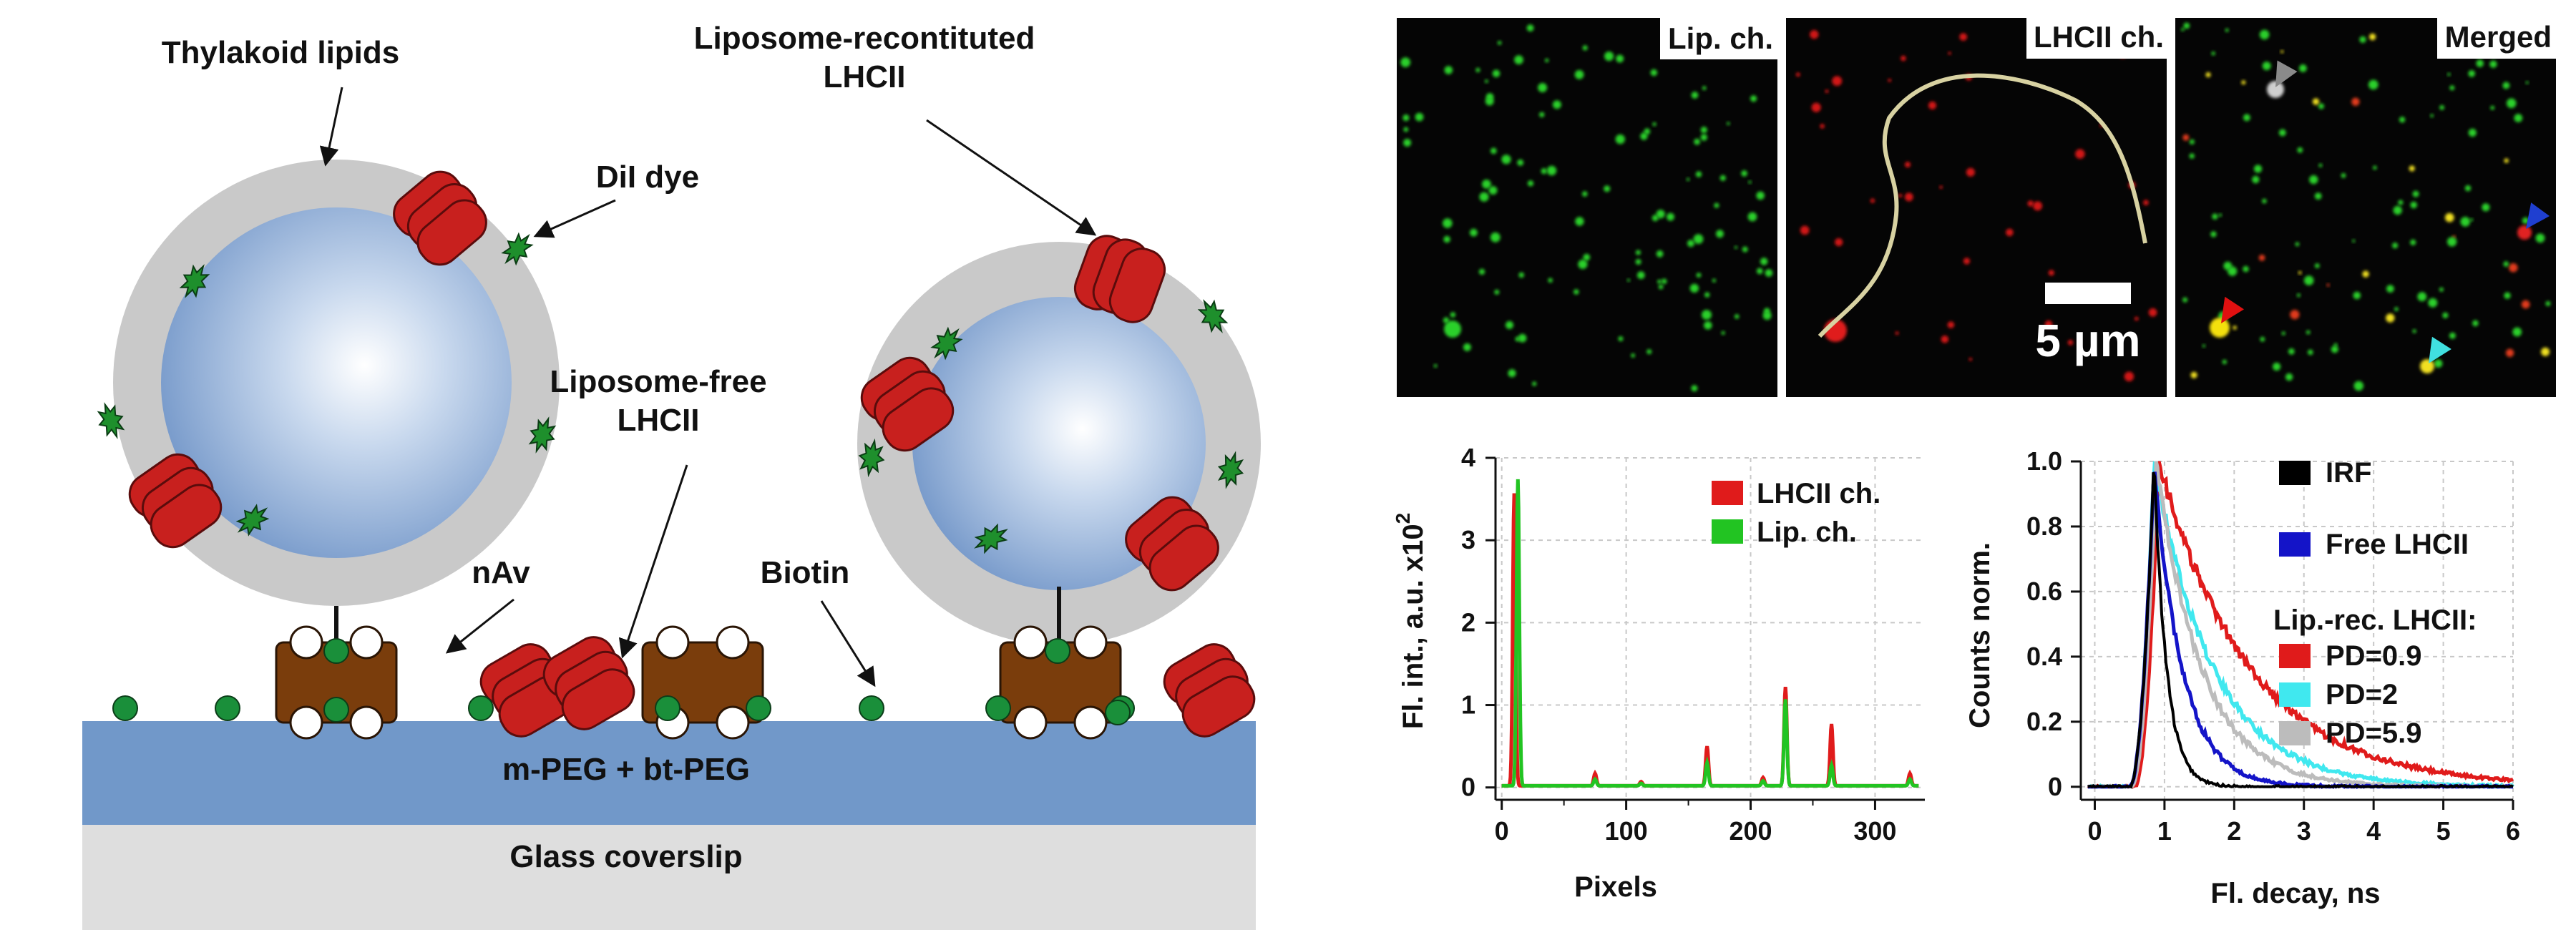 This screenshot has width=2576, height=930. Describe the element at coordinates (2513, 831) in the screenshot. I see `x-tick-label: 6` at that location.